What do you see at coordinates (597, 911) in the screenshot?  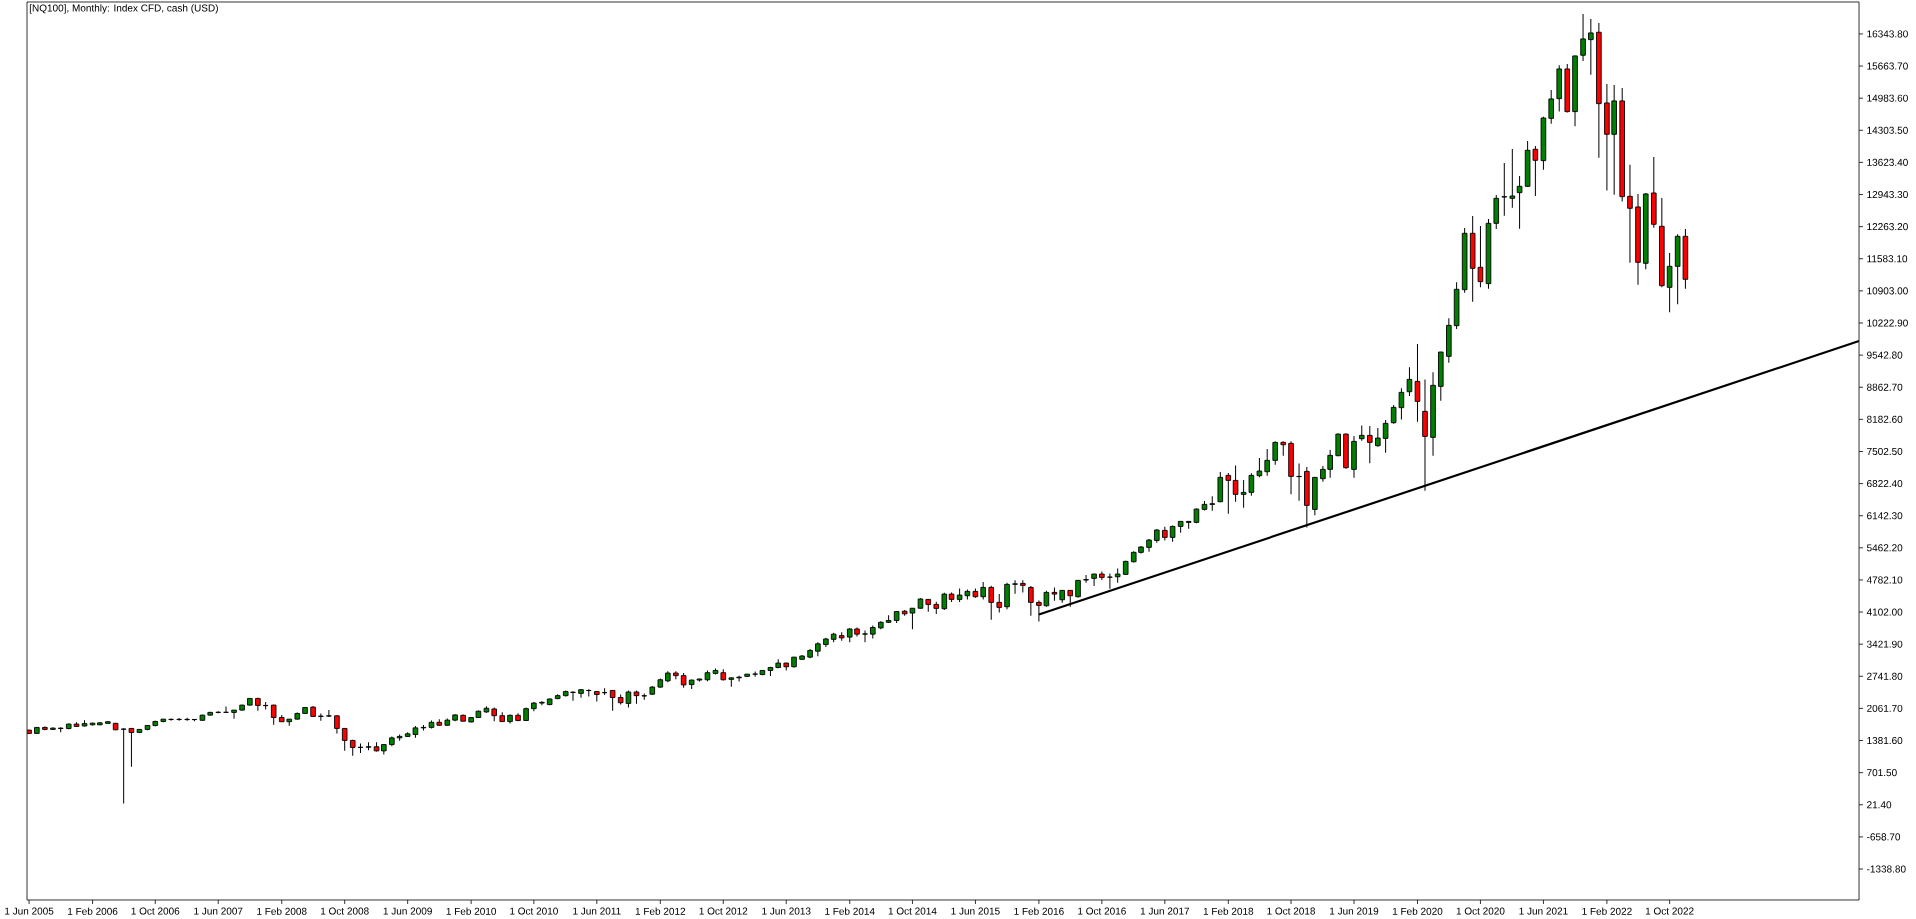 I see `x-tick-label: 1 Jun 2011` at bounding box center [597, 911].